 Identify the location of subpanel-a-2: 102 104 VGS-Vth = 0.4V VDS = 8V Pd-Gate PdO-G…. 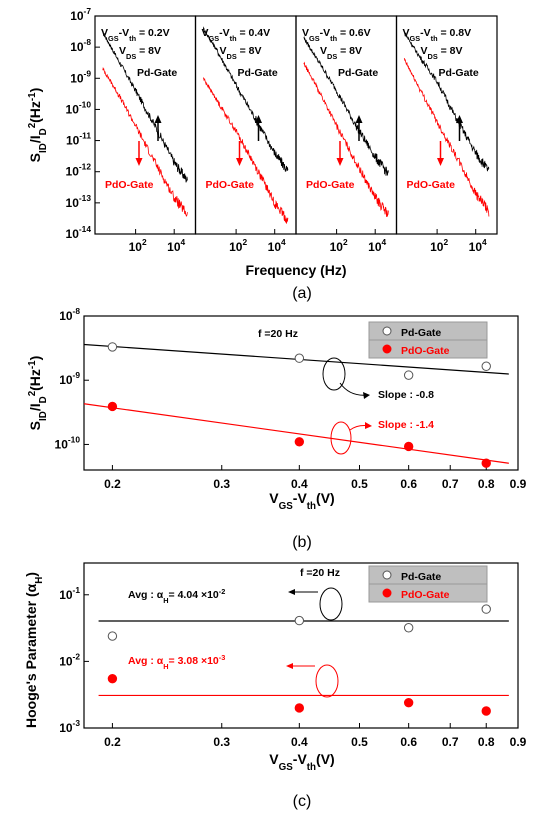
(245, 134).